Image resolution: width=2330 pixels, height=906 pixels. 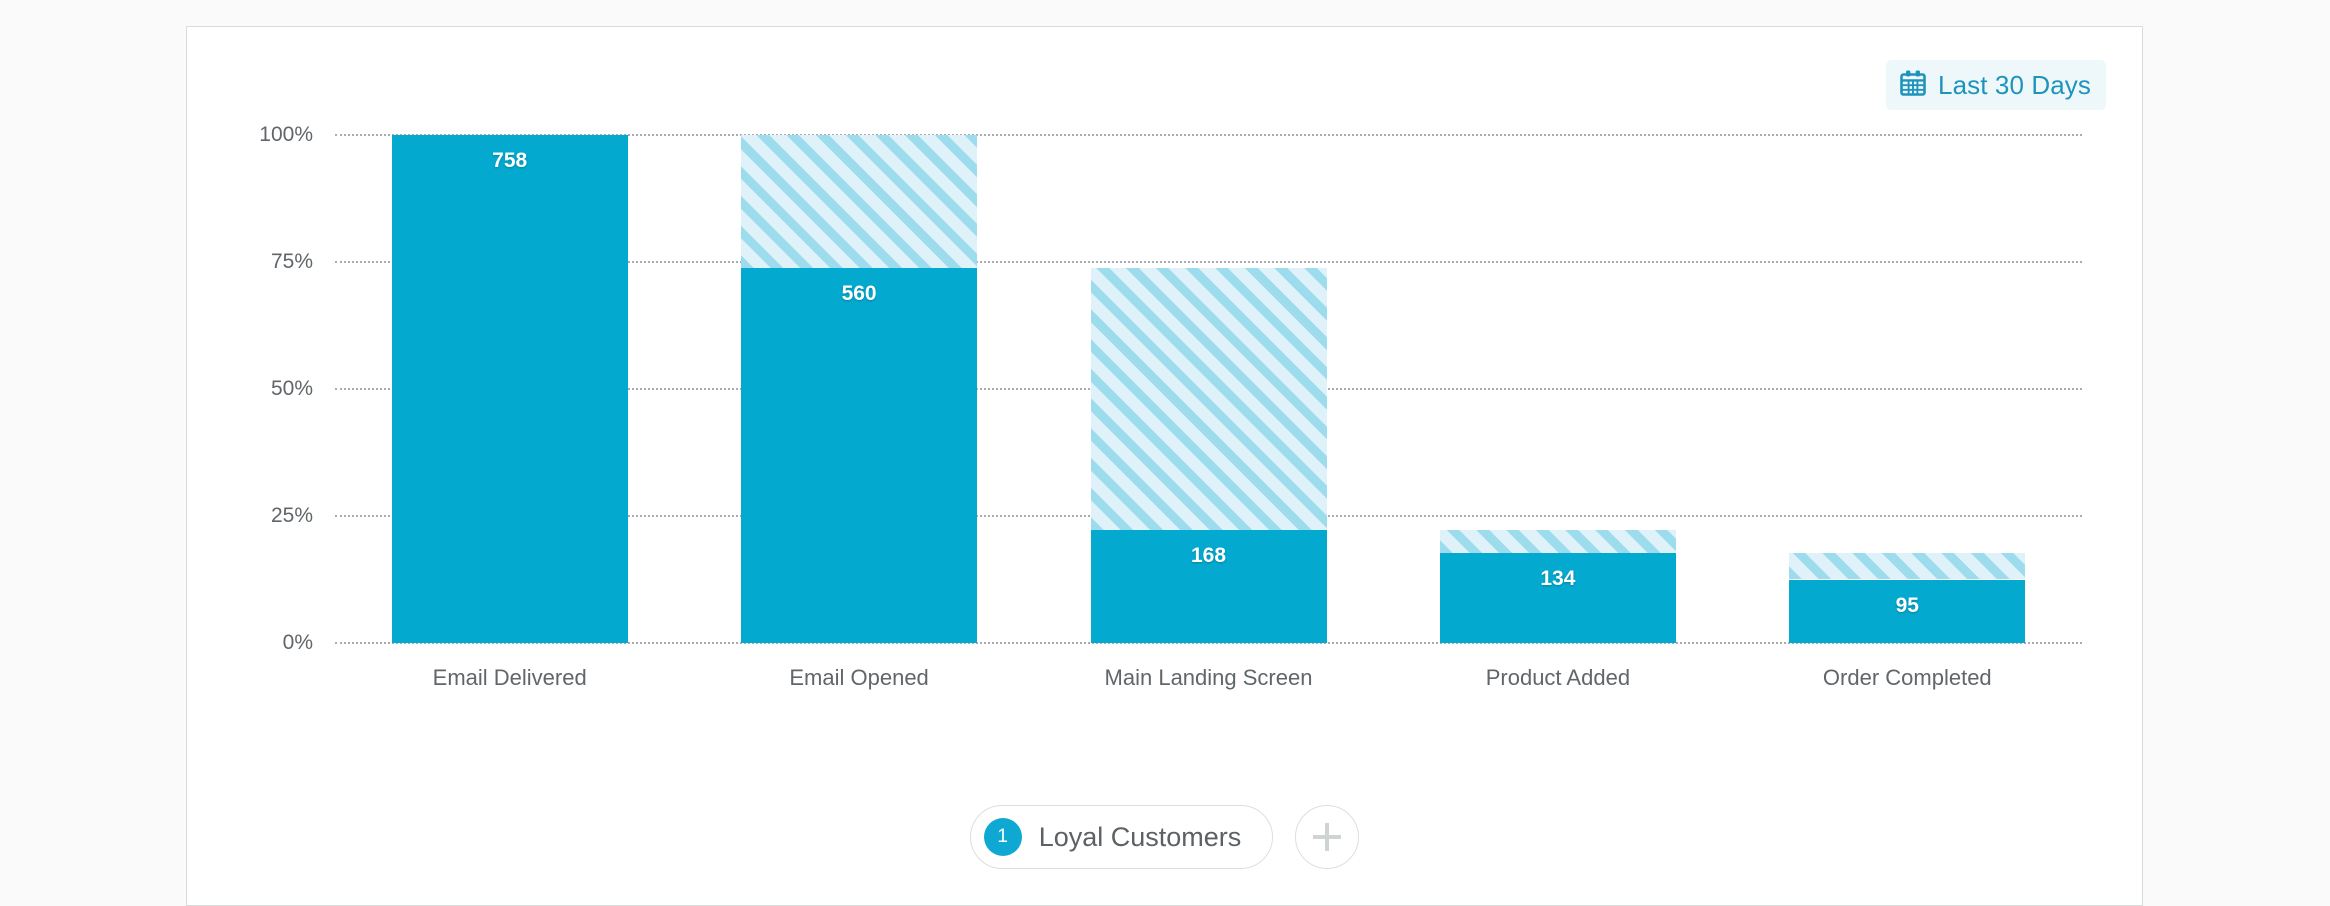 What do you see at coordinates (297, 642) in the screenshot?
I see `y-axis-tick-label: 0%` at bounding box center [297, 642].